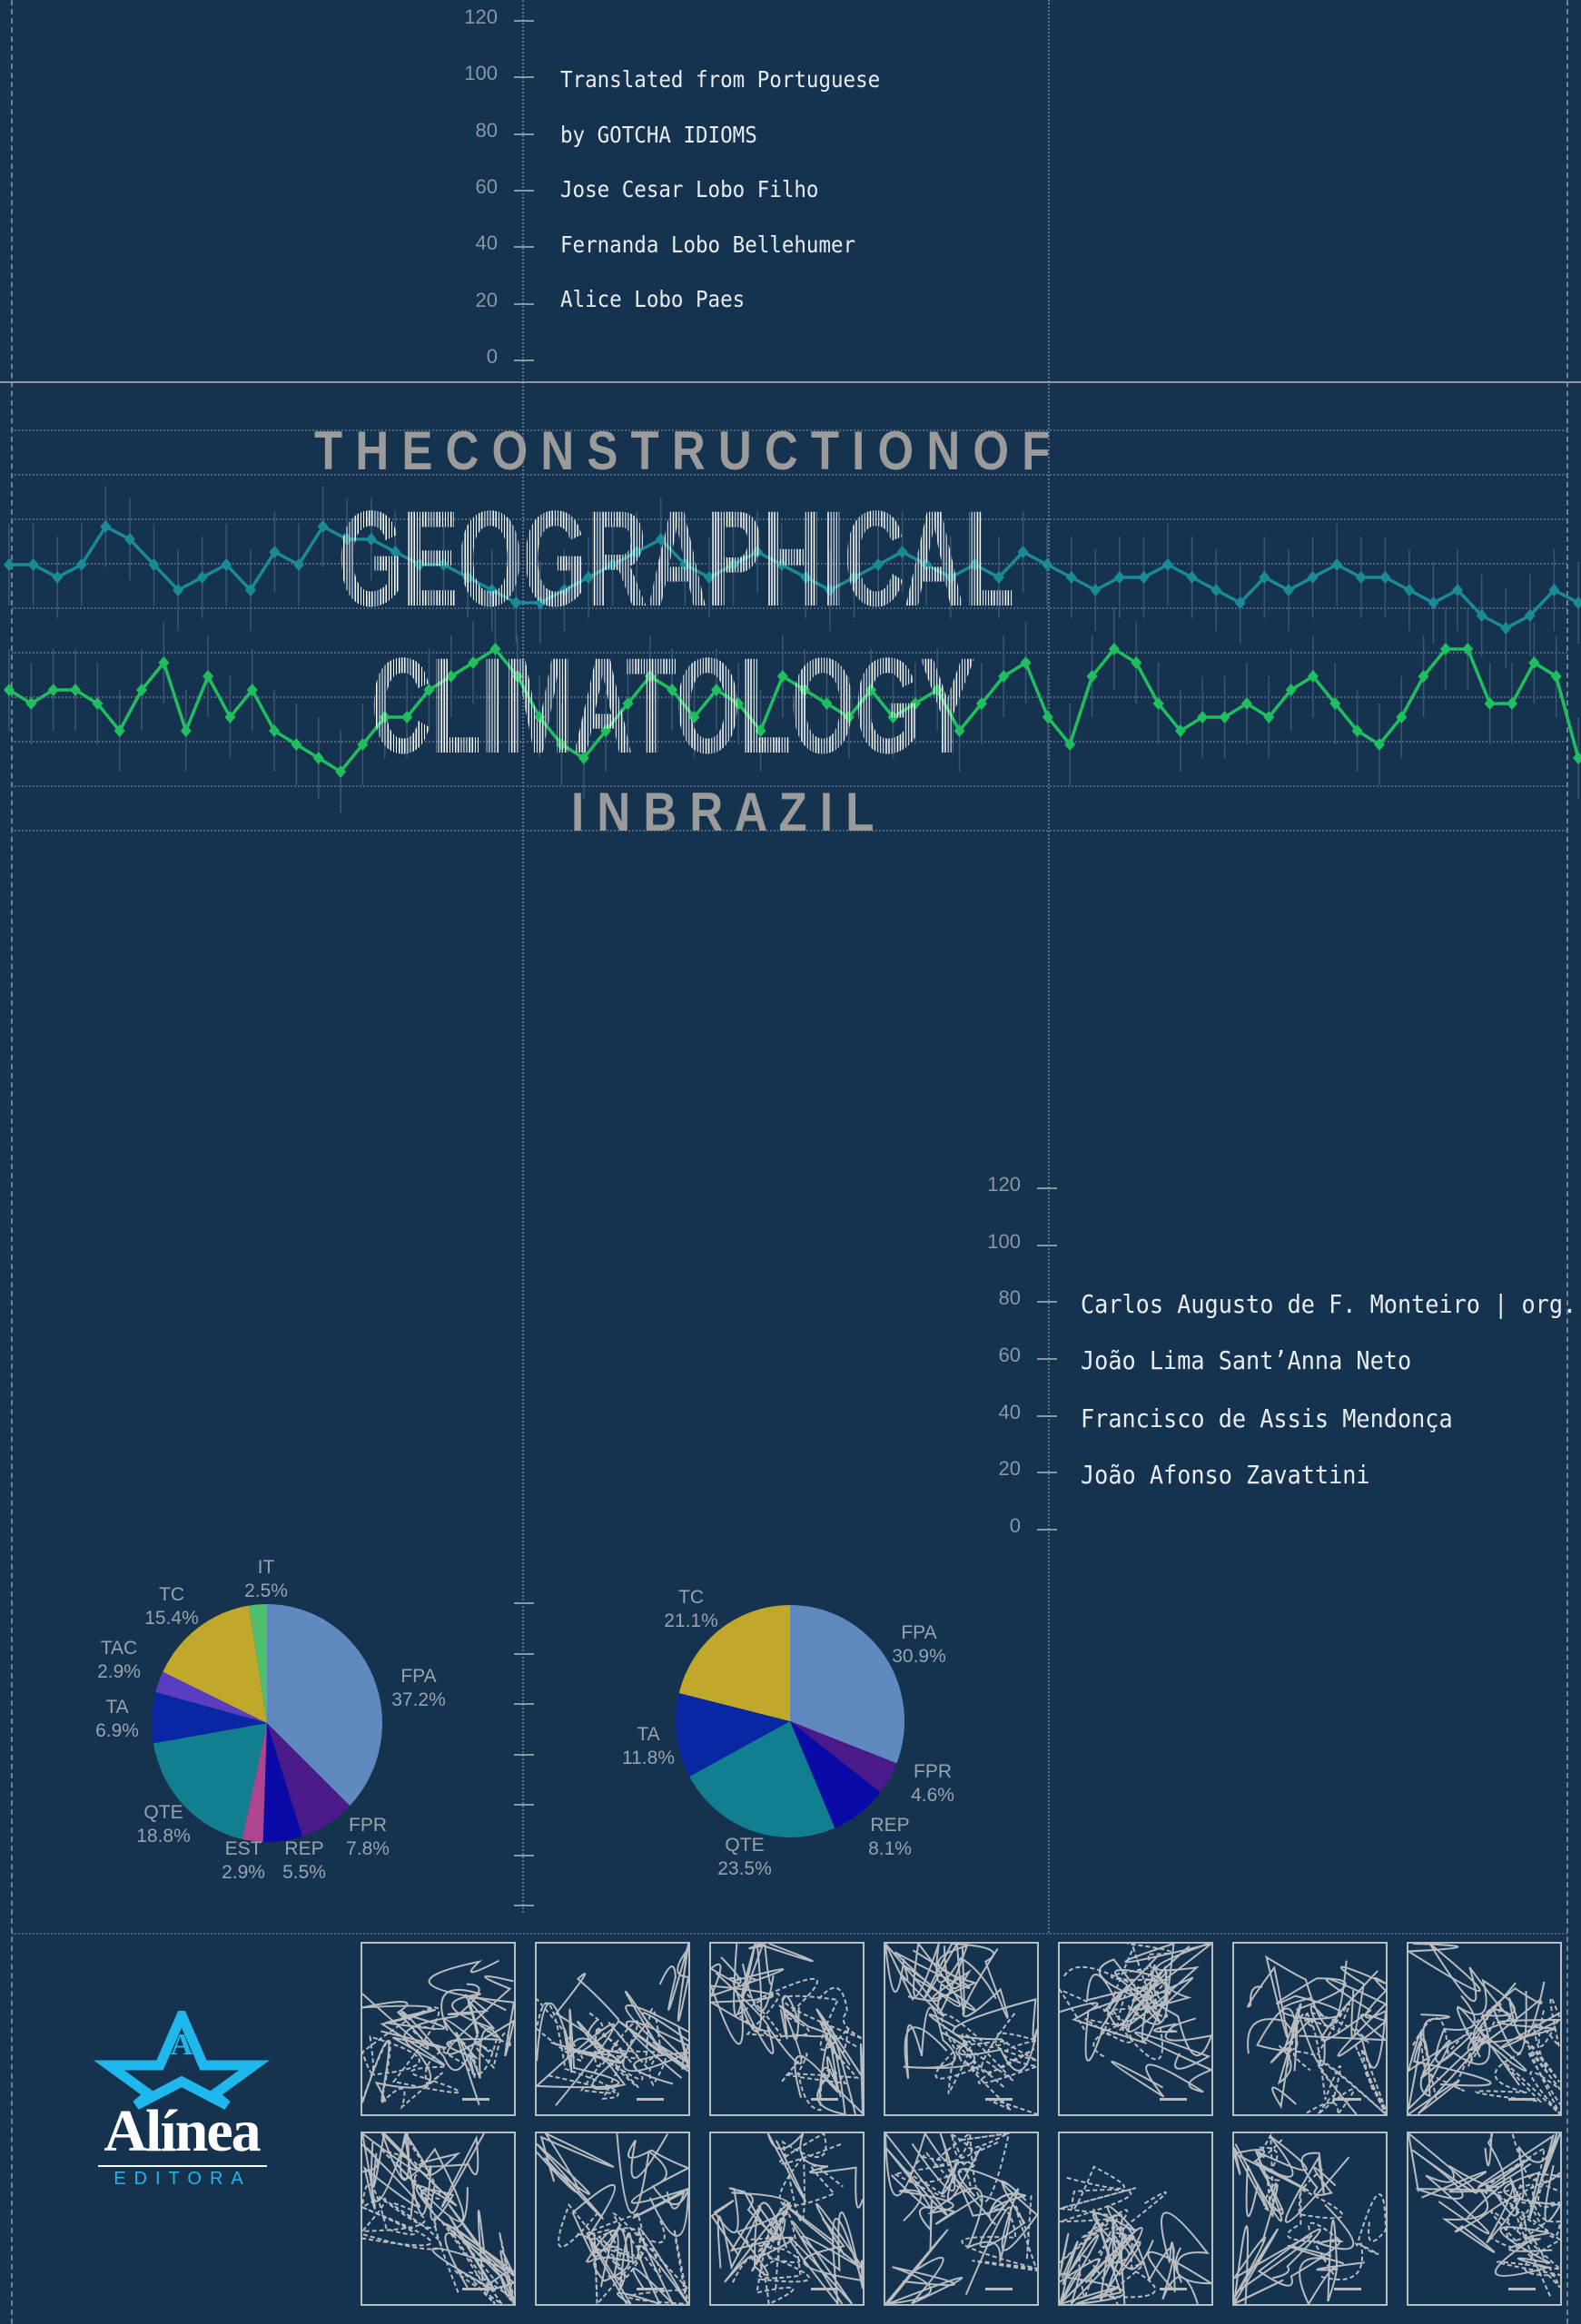 The width and height of the screenshot is (1581, 2324). What do you see at coordinates (890, 1848) in the screenshot?
I see `pie-label-value: 8.1%` at bounding box center [890, 1848].